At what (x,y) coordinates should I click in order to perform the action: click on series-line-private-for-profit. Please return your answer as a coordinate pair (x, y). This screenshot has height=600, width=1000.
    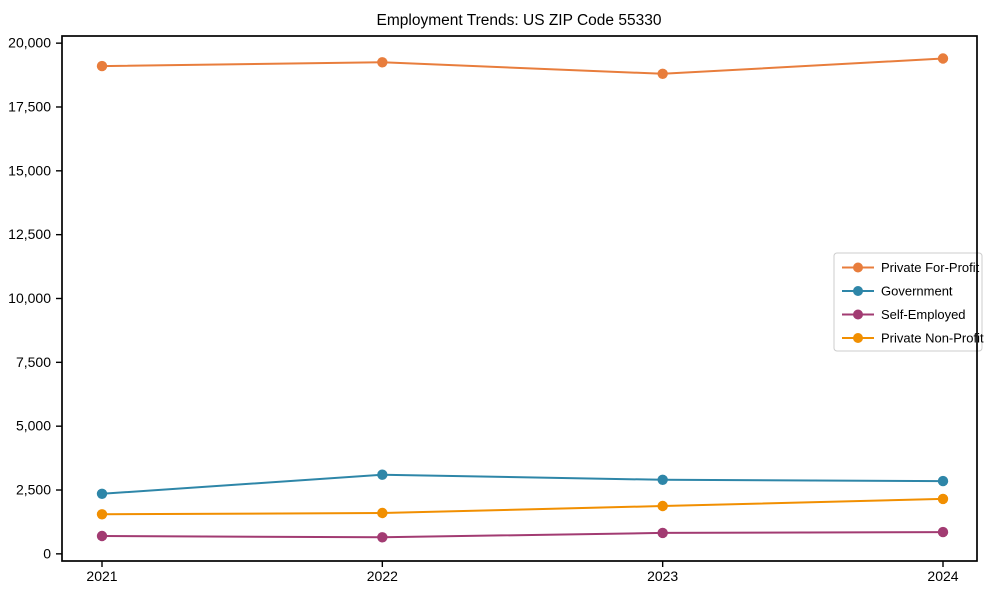
    Looking at the image, I should click on (522, 66).